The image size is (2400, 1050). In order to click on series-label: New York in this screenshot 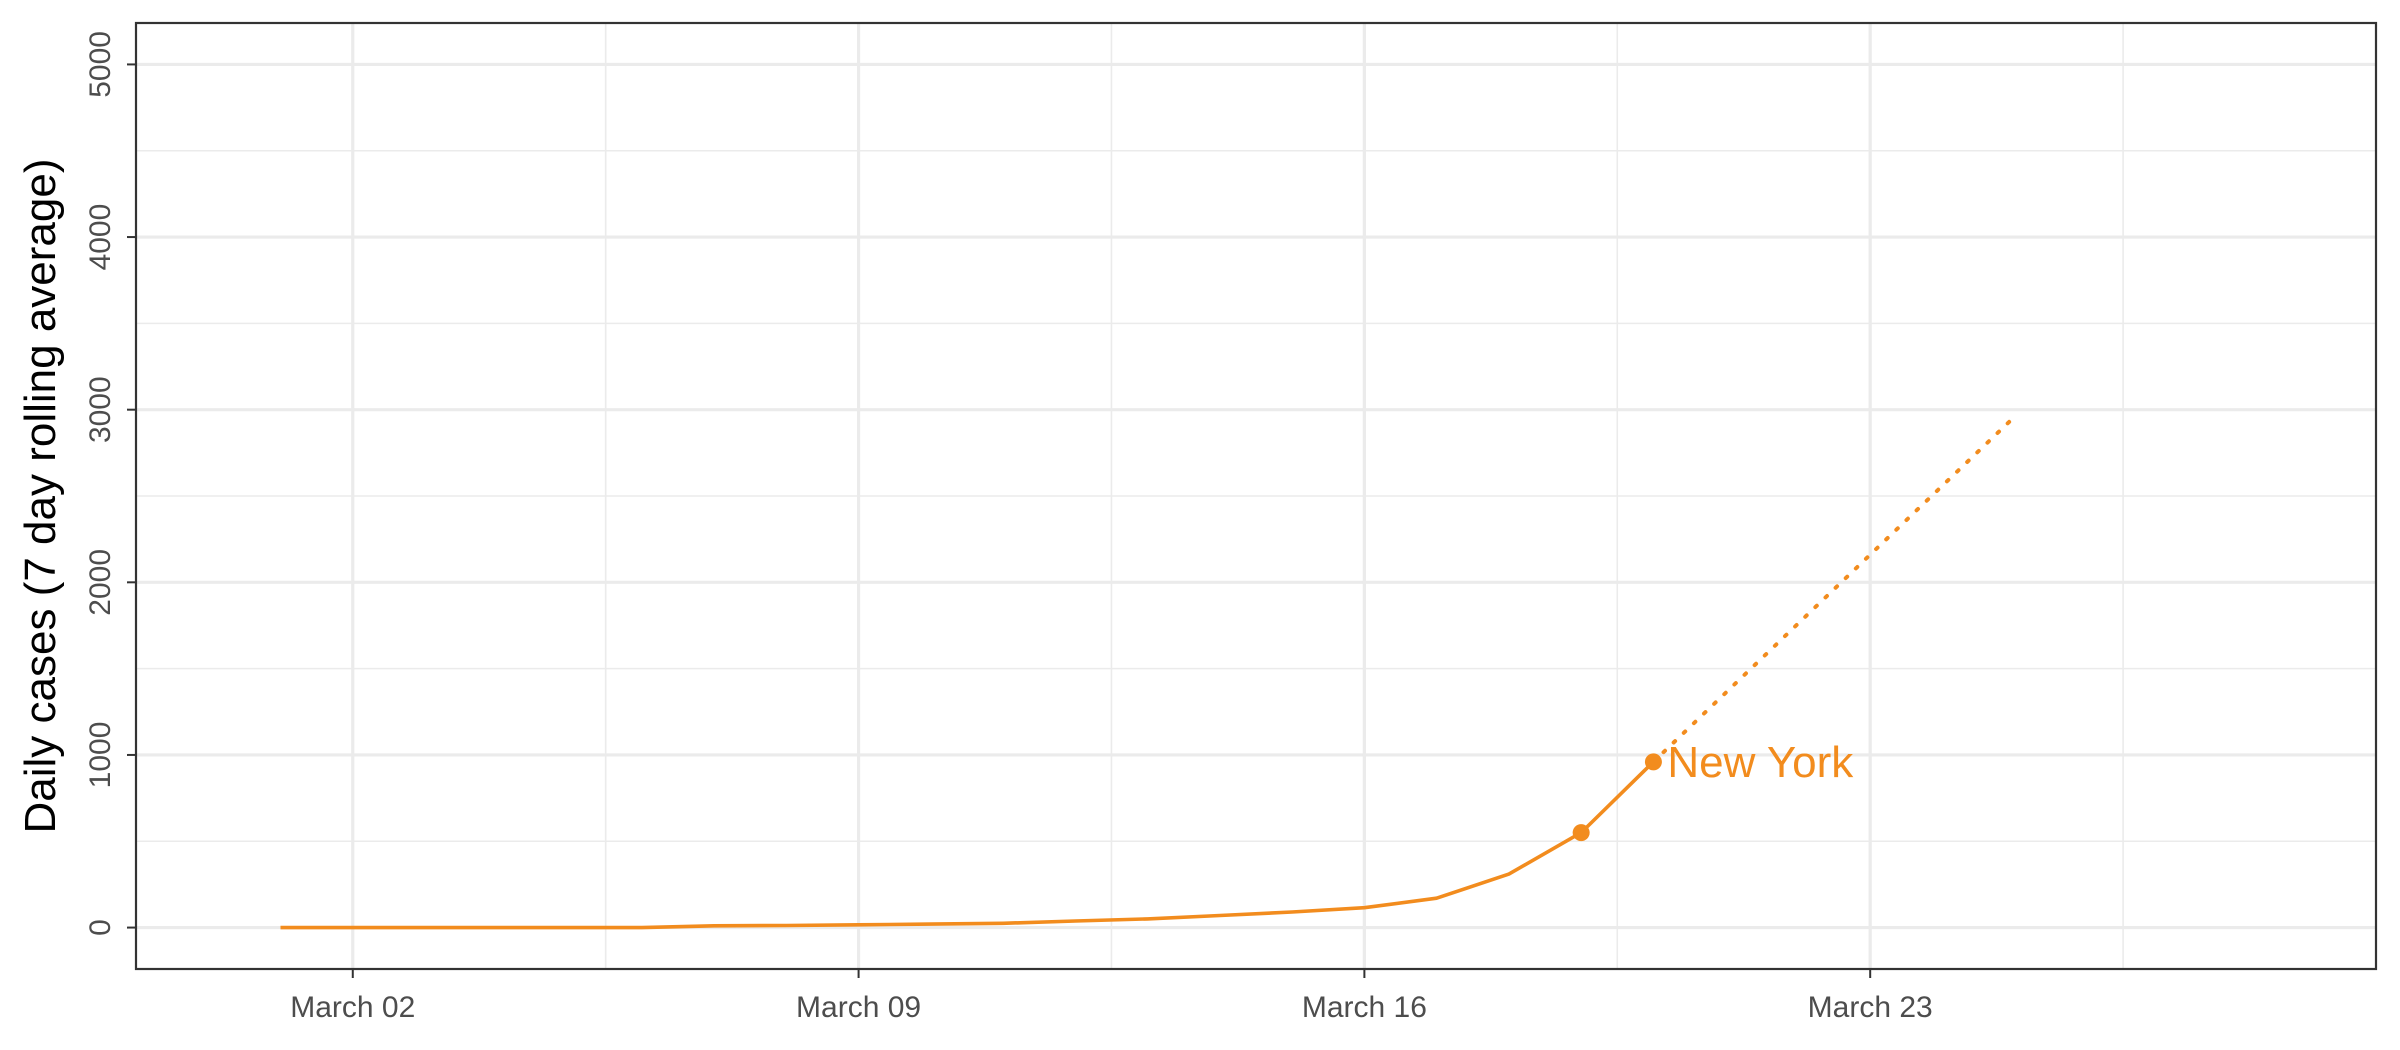, I will do `click(1760, 762)`.